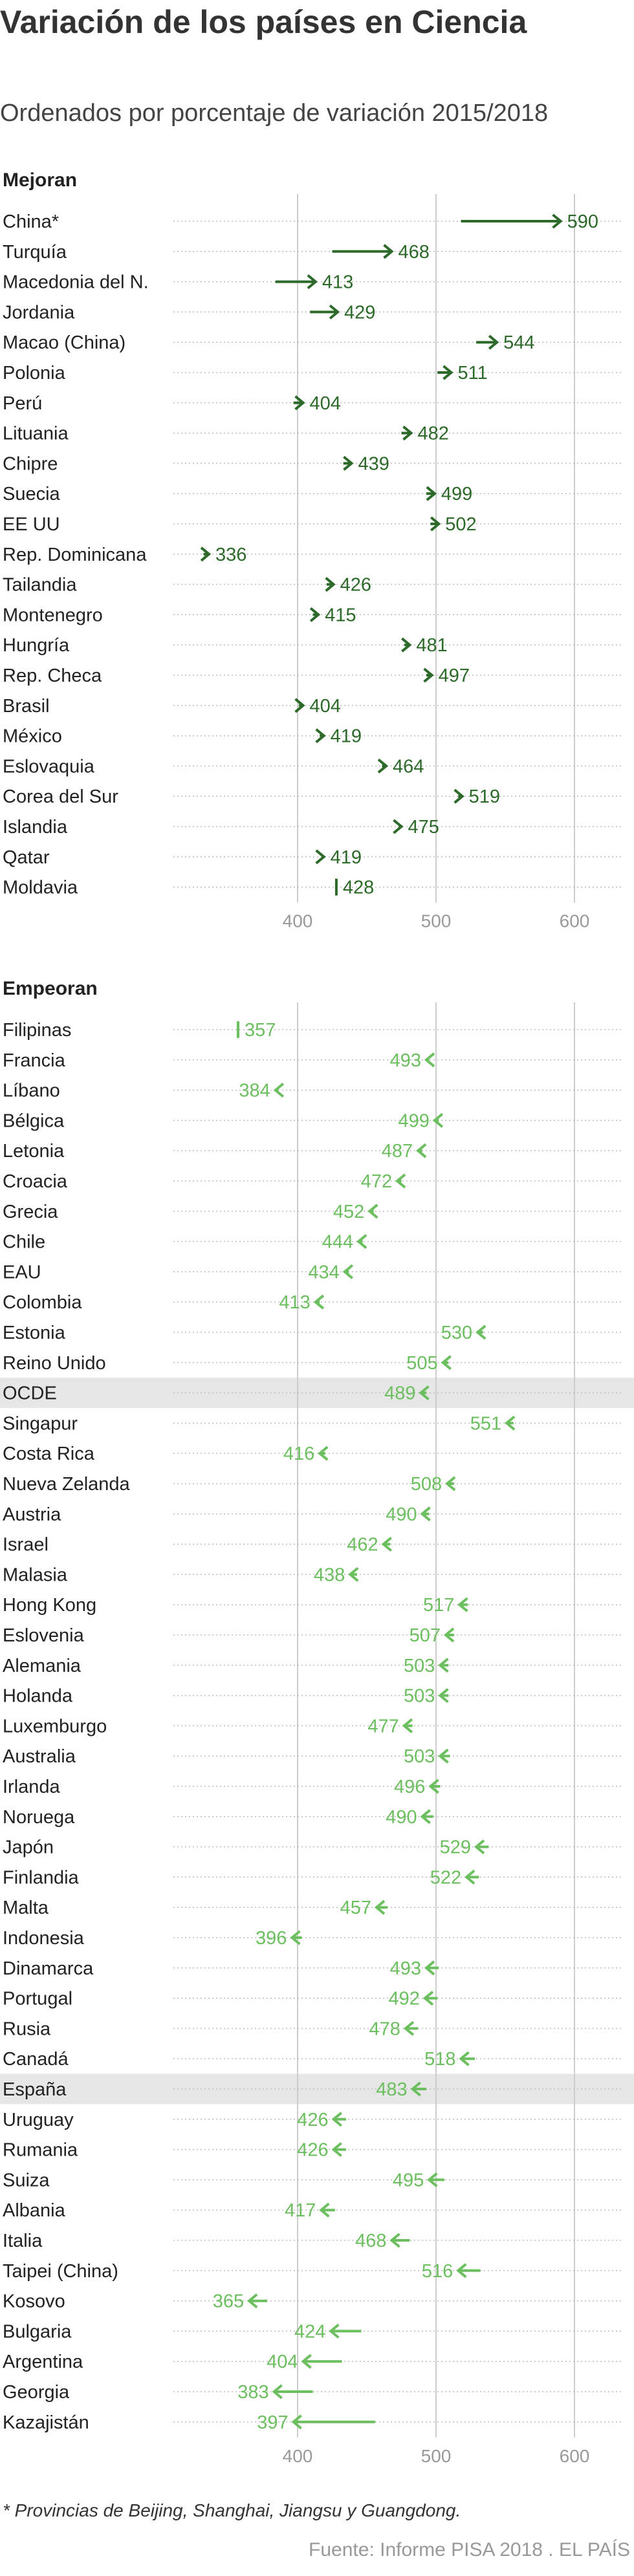  I want to click on data-row: Georgia 383, so click(312, 2392).